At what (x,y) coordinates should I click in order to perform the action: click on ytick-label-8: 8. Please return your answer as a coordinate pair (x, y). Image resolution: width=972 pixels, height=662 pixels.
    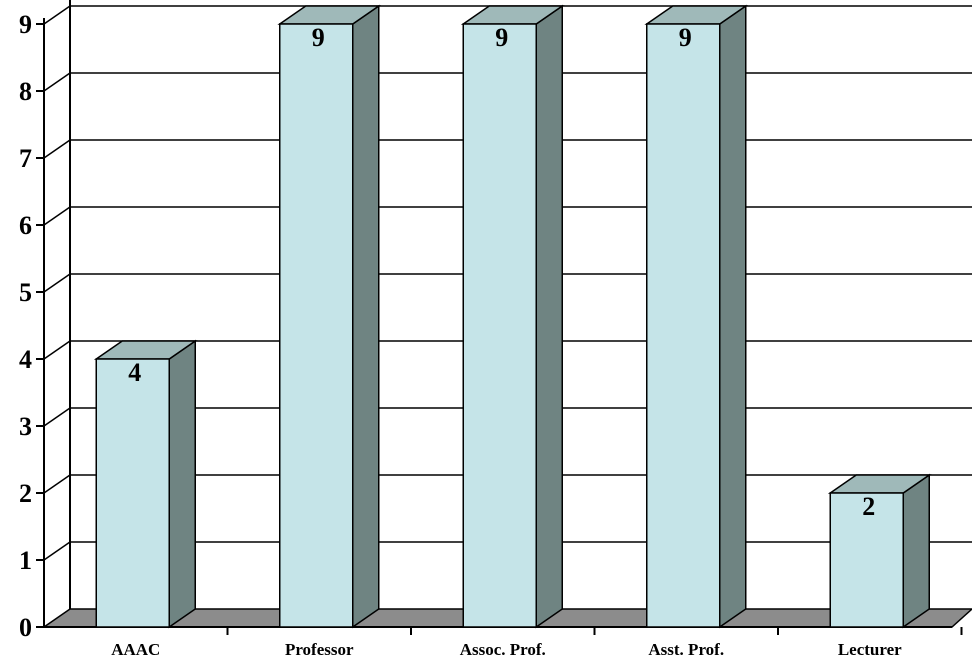
    Looking at the image, I should click on (25, 91).